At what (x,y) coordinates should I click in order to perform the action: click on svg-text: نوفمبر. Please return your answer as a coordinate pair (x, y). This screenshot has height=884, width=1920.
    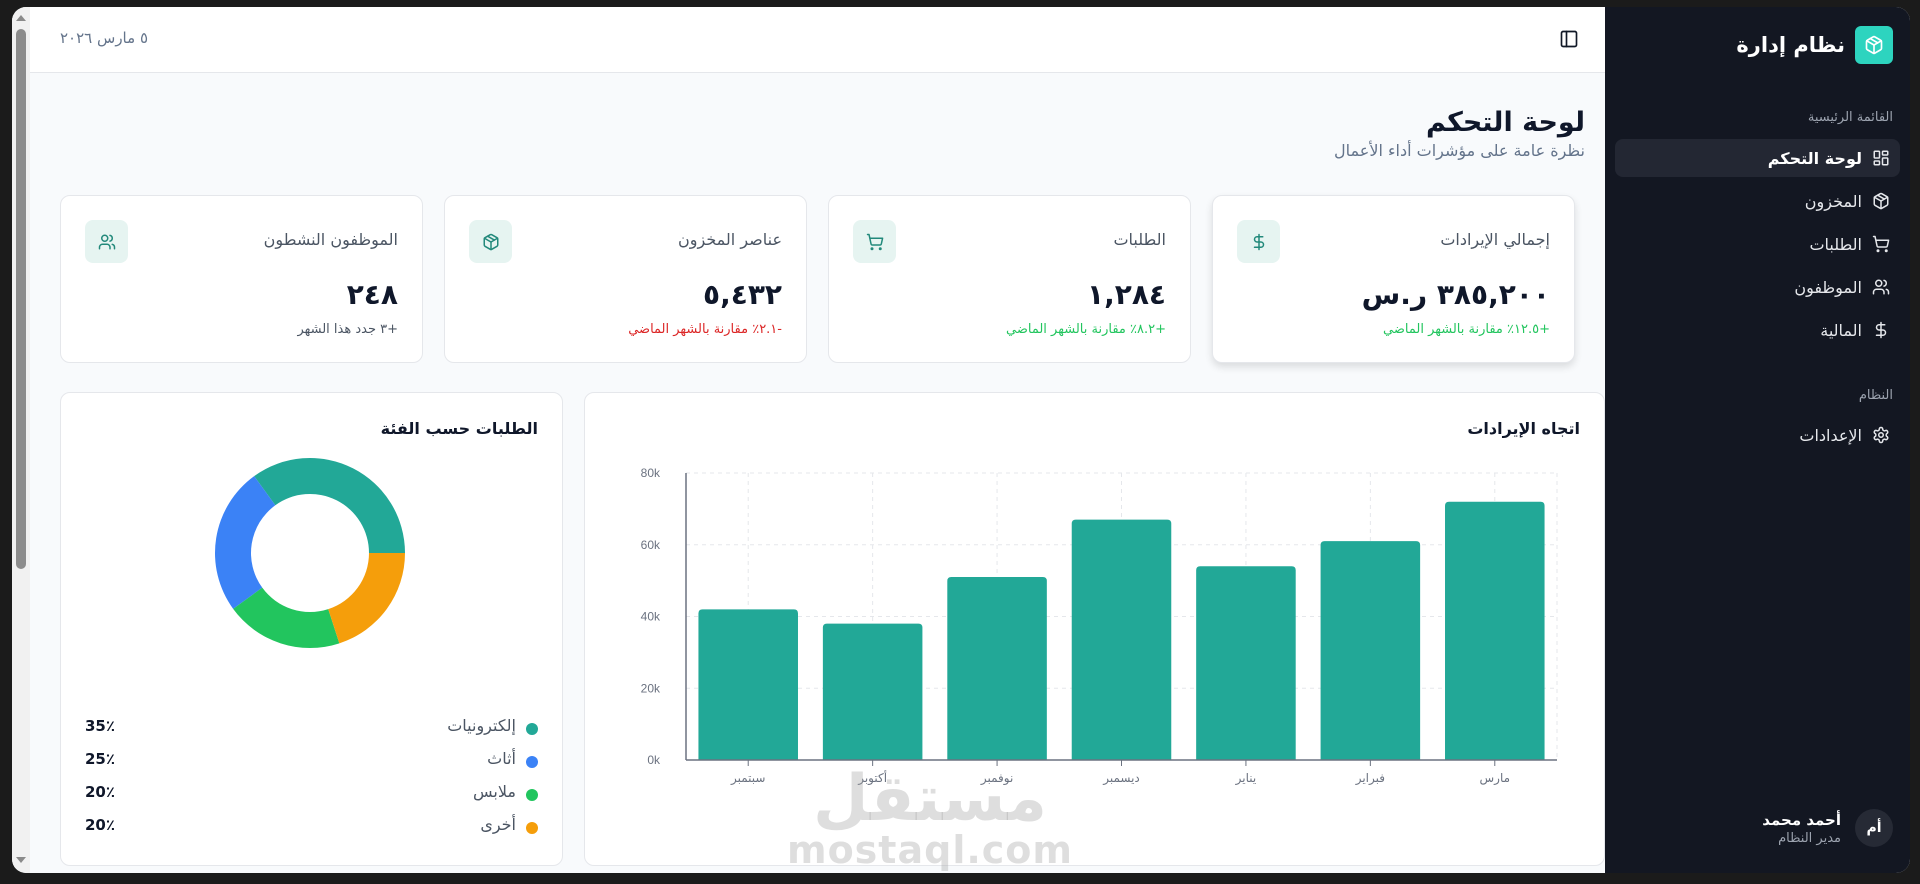
    Looking at the image, I should click on (996, 778).